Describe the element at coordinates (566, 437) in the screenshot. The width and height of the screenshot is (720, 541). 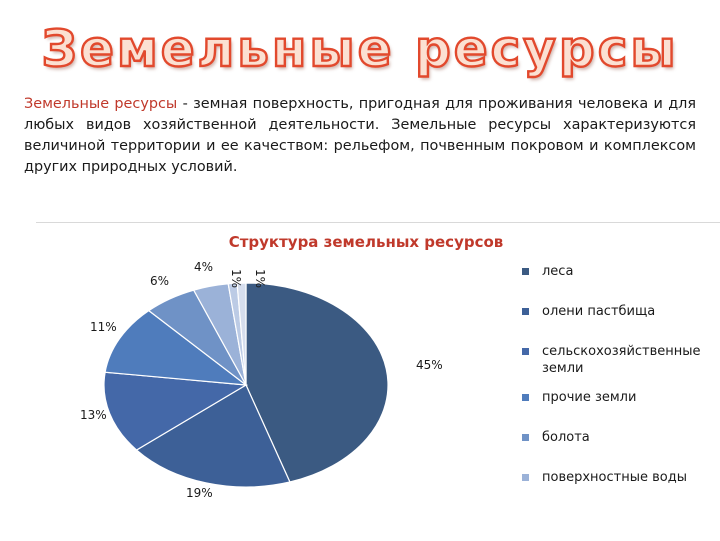
I see `legend-label: болота` at that location.